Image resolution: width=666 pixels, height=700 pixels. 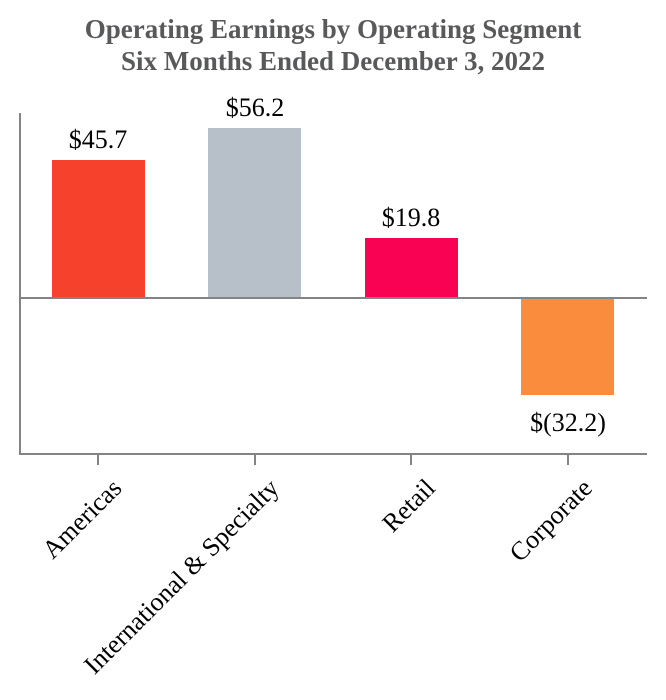 What do you see at coordinates (255, 107) in the screenshot?
I see `bar-value-label: $56.2` at bounding box center [255, 107].